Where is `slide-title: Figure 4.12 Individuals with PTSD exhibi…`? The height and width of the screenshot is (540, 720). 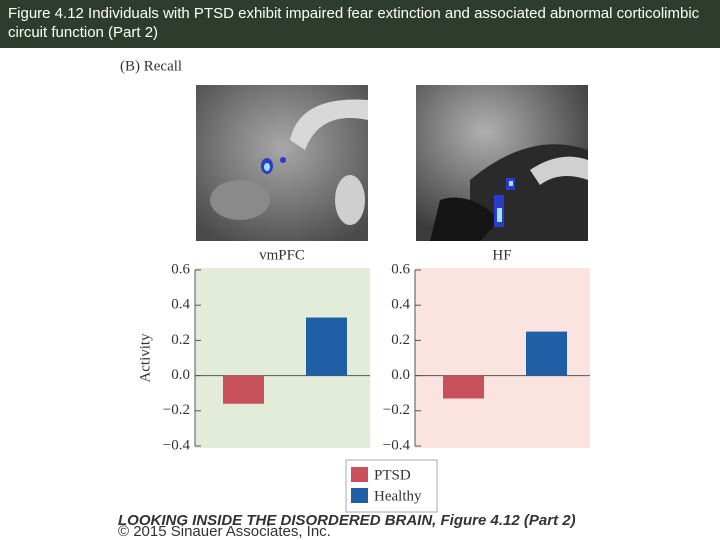 slide-title: Figure 4.12 Individuals with PTSD exhibi… is located at coordinates (360, 24).